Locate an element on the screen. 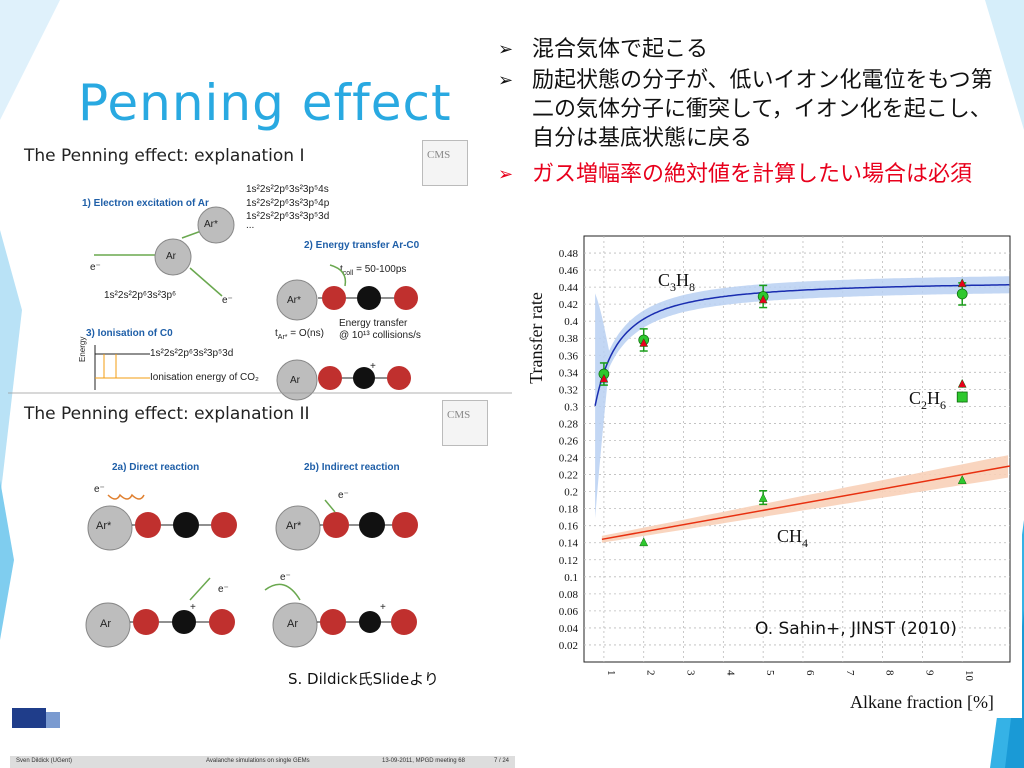  x-axis-label: Alkane fraction [%] is located at coordinates (922, 702).